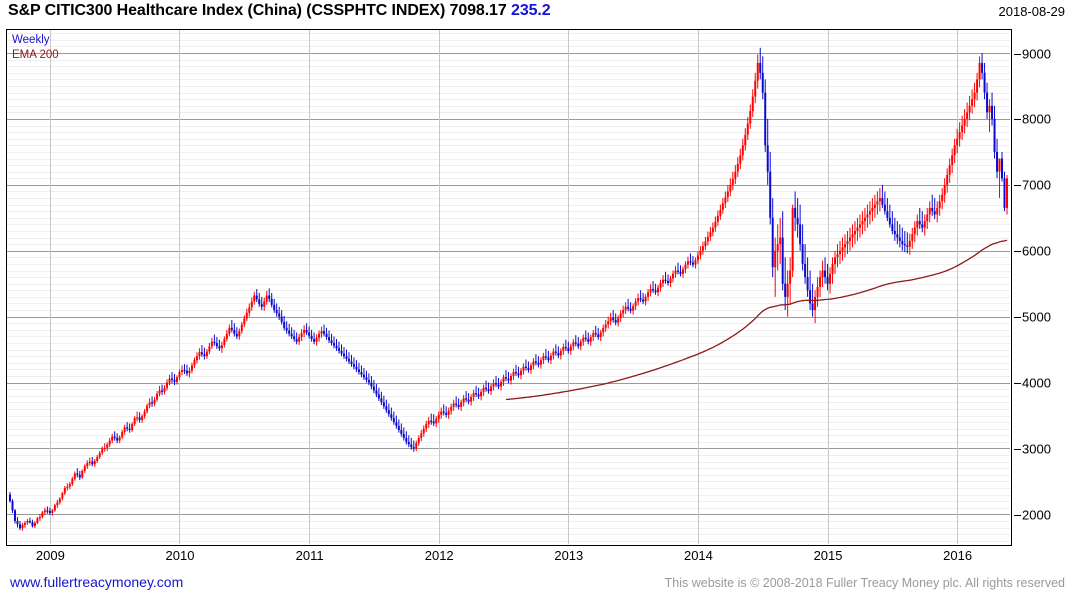  Describe the element at coordinates (537, 558) in the screenshot. I see `x-axis-labels: 2009 2010 2011 2012 2013 2014 2015 2016` at that location.